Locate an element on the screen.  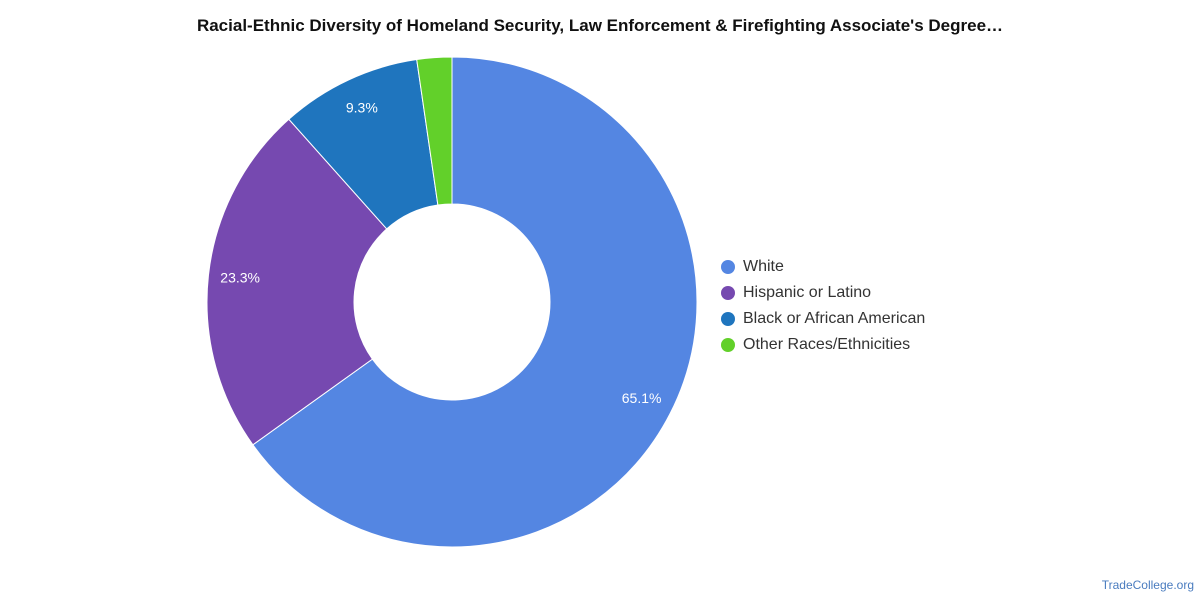
legend-swatch-black-or-african-american is located at coordinates (728, 319).